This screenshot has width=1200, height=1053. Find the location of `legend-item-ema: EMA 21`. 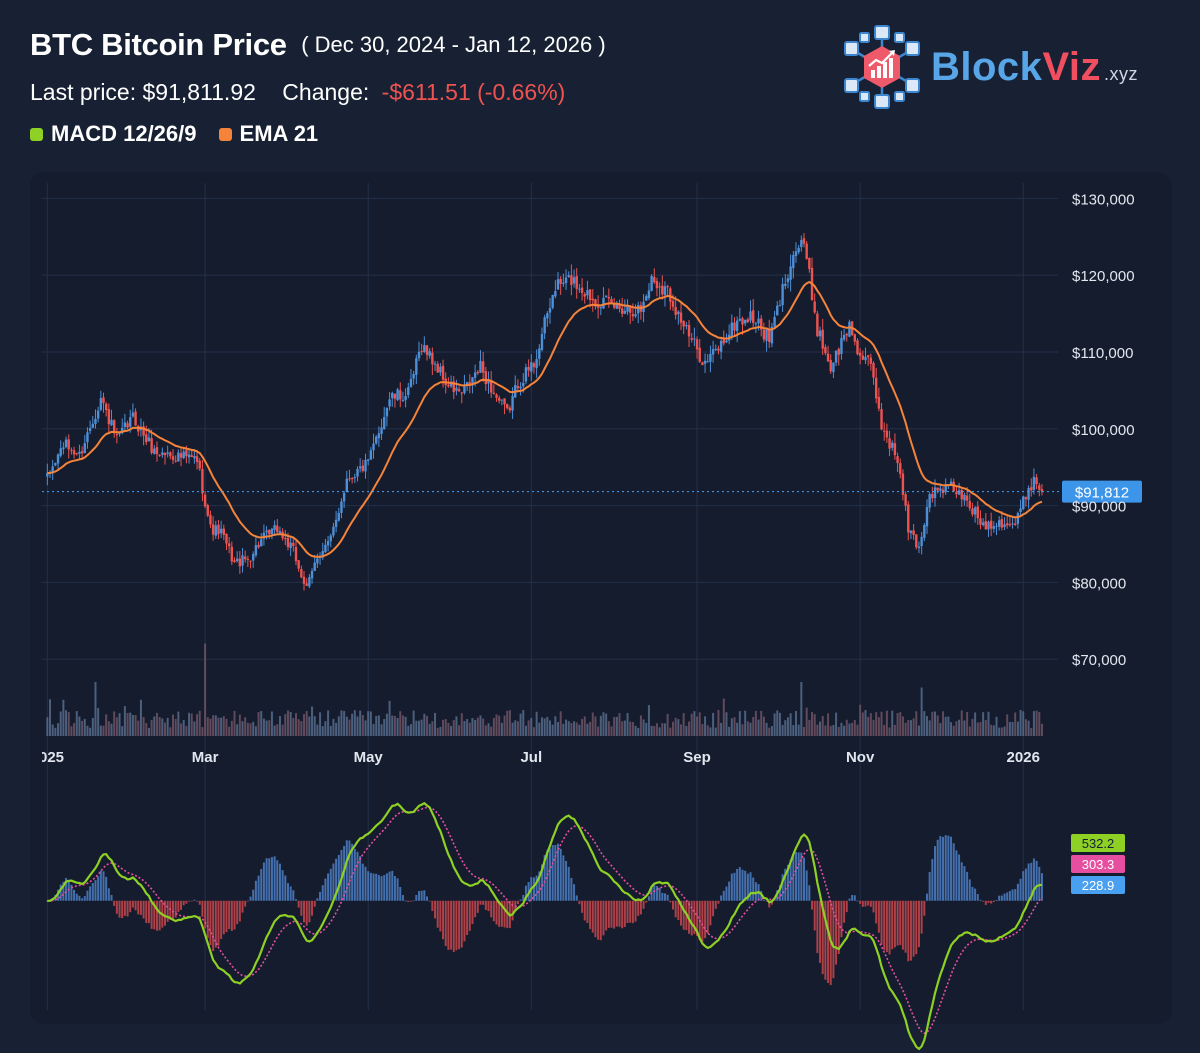

legend-item-ema: EMA 21 is located at coordinates (268, 134).